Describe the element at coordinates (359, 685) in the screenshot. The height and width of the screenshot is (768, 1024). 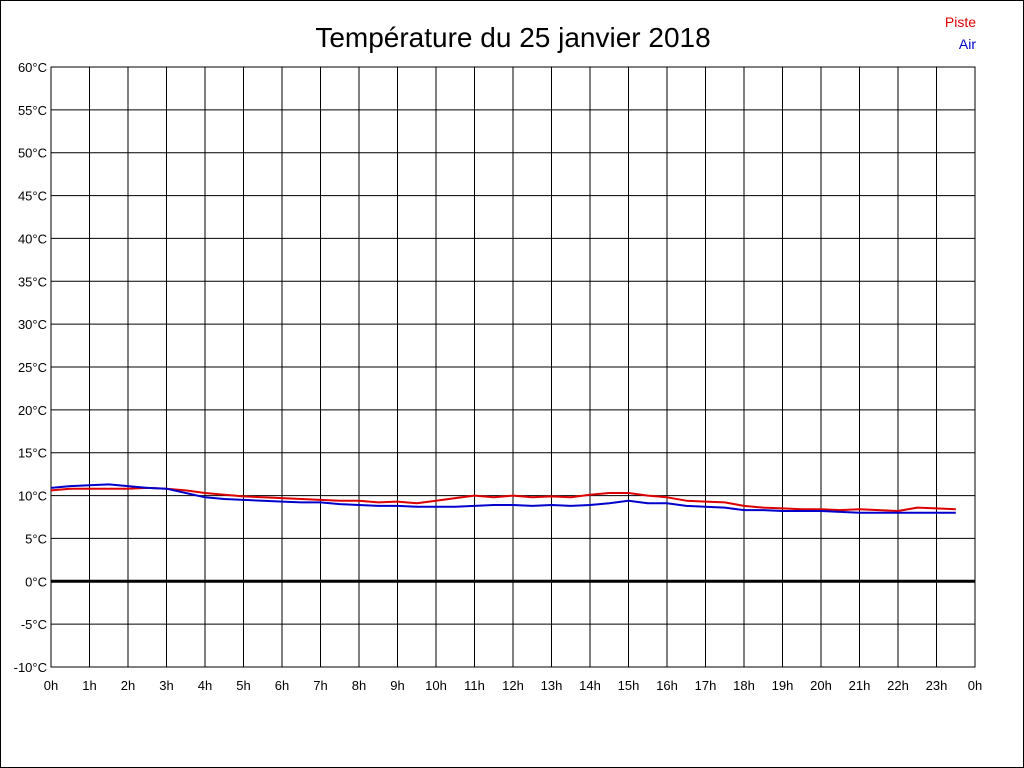
I see `x-tick-label: 8h` at that location.